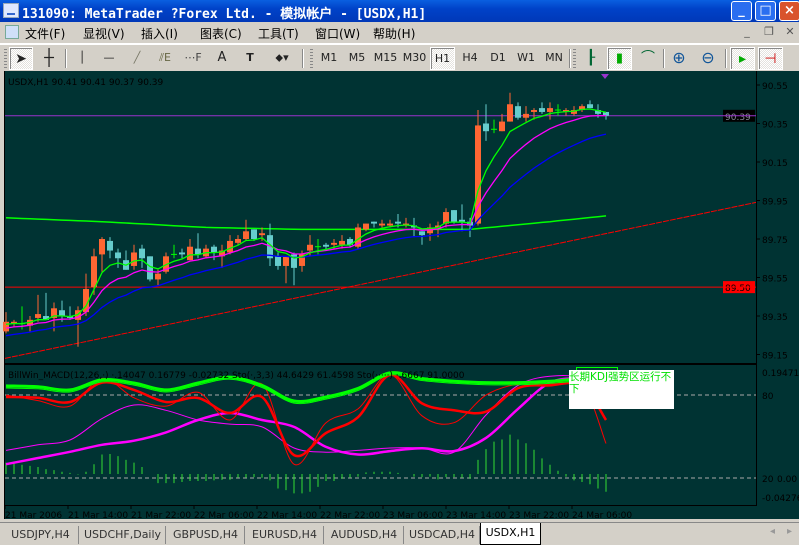 The height and width of the screenshot is (545, 799). I want to click on chart-shift-icon: ⊣, so click(770, 58).